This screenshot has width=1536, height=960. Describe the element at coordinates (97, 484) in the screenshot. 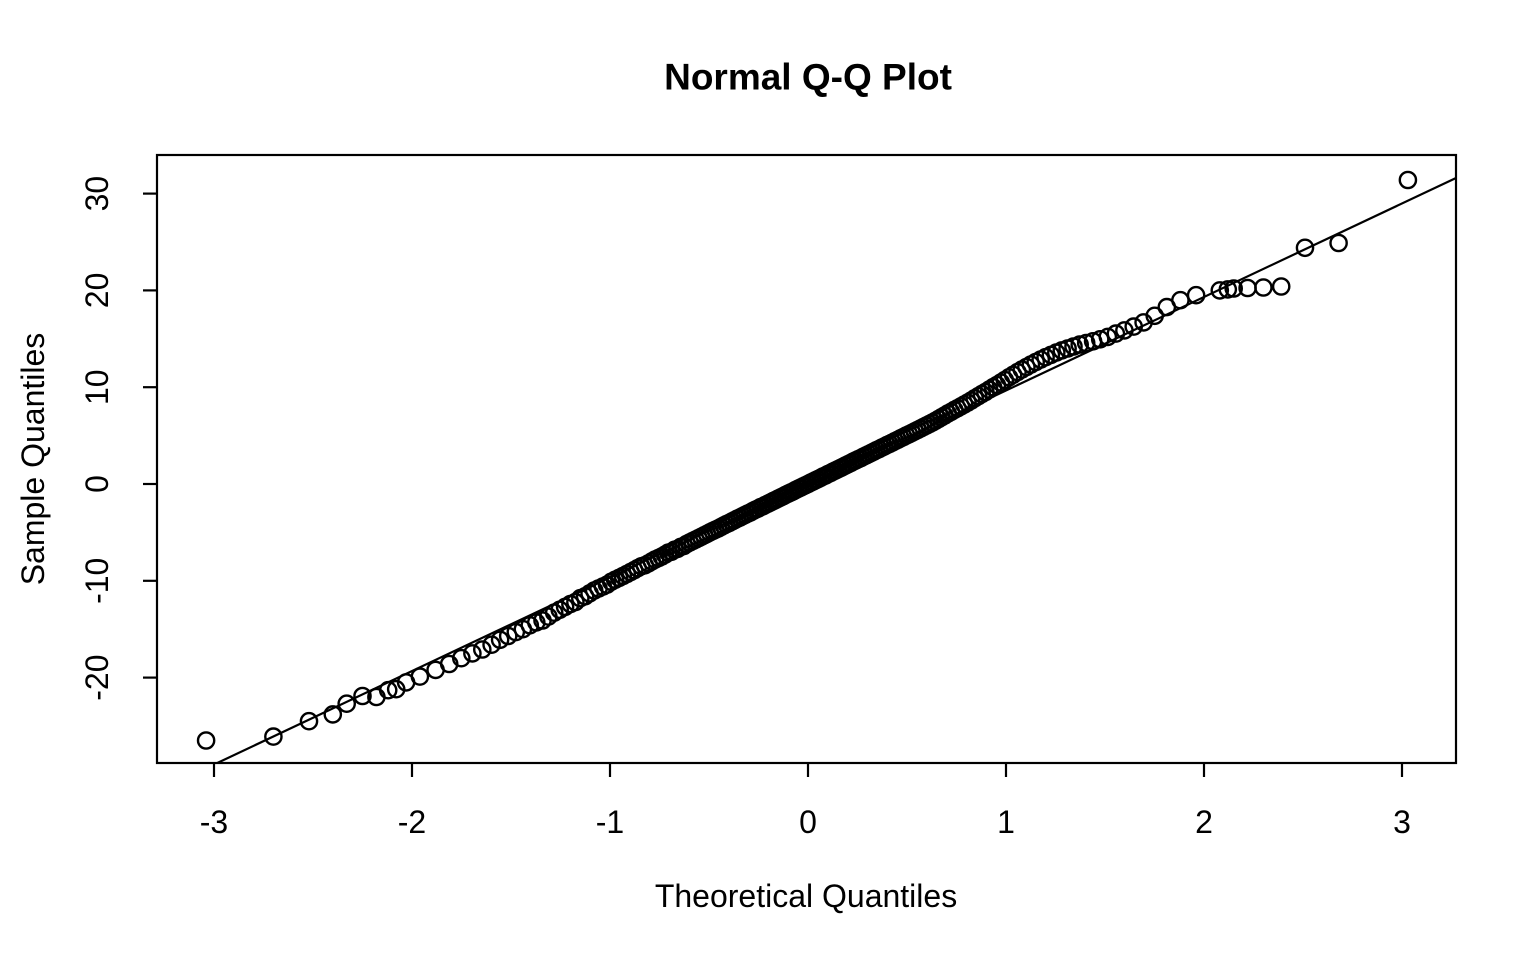

I see `y-tick-label: 0` at that location.